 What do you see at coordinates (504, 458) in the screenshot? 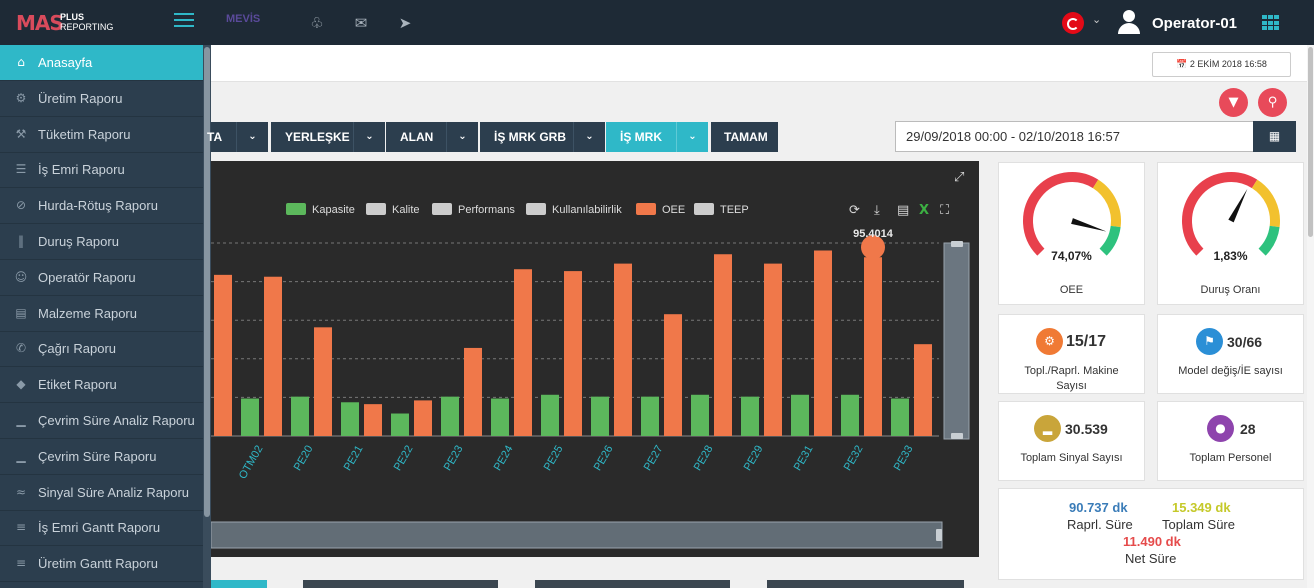
I see `x-tick-label: PE24` at bounding box center [504, 458].